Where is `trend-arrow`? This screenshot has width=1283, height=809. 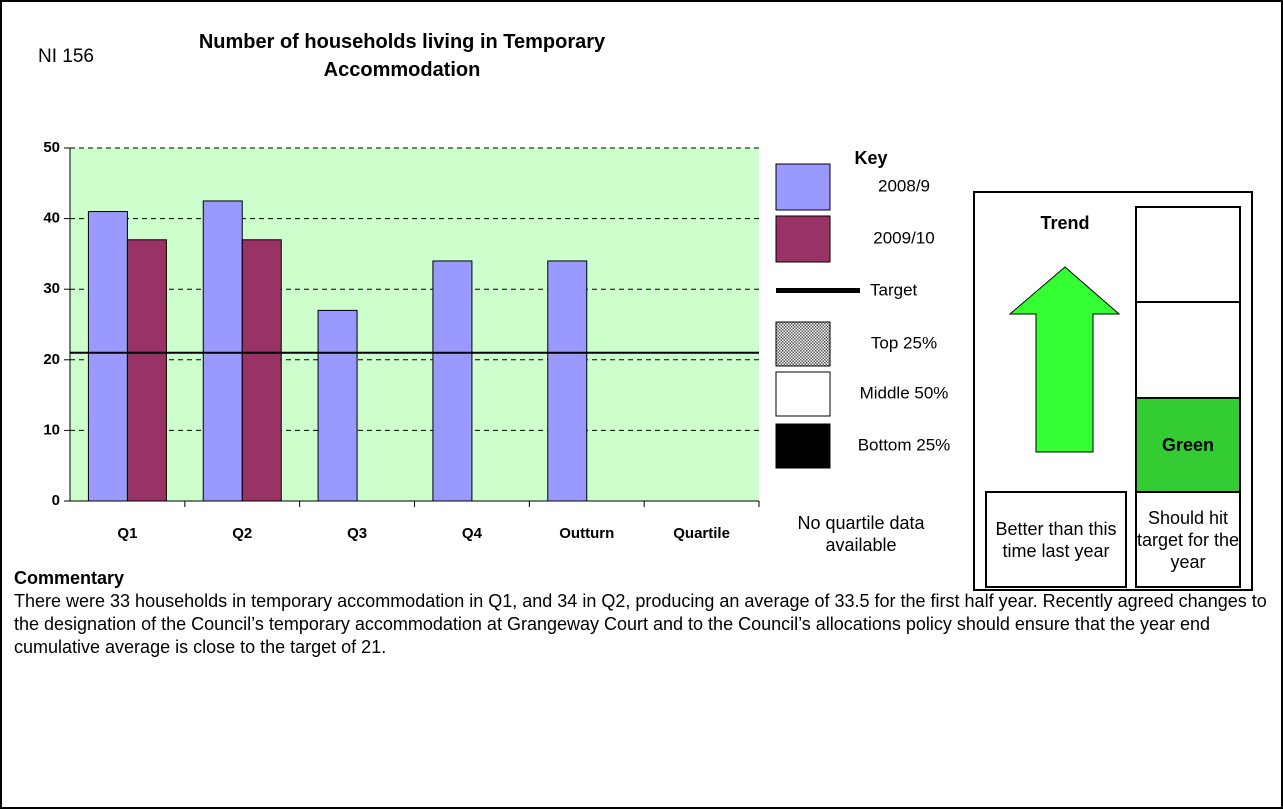
trend-arrow is located at coordinates (1064, 359).